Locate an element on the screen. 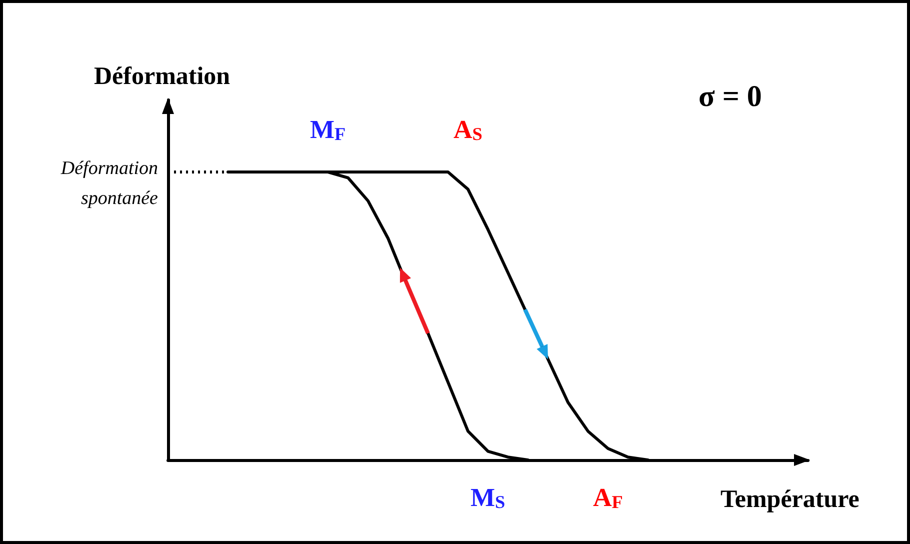 Image resolution: width=910 pixels, height=544 pixels. chart-title: σ = 0 is located at coordinates (730, 97).